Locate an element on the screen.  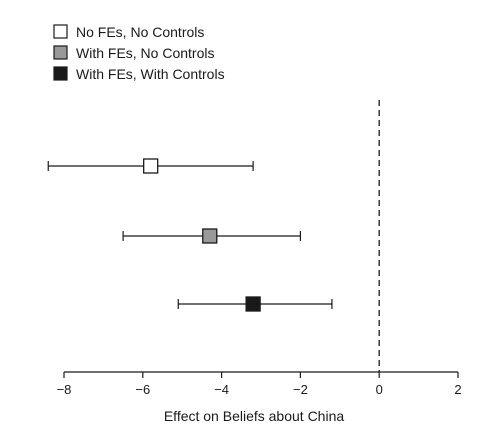
x-tick-label-3: −4 is located at coordinates (221, 389).